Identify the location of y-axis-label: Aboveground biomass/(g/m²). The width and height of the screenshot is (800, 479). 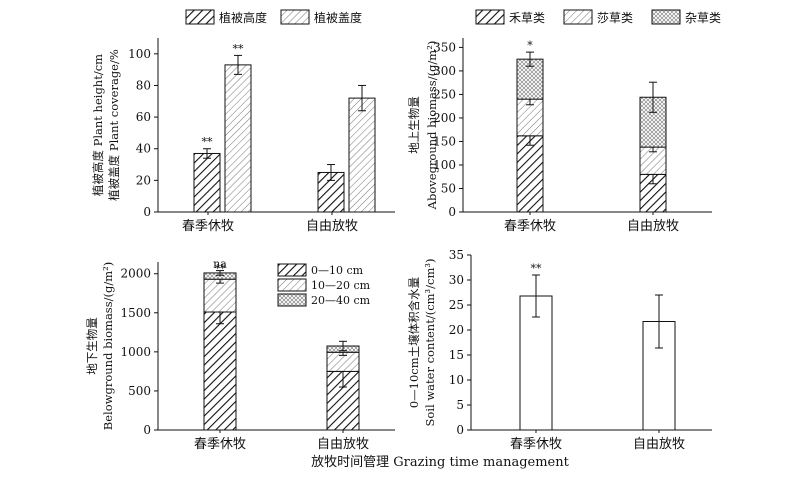
(432, 126).